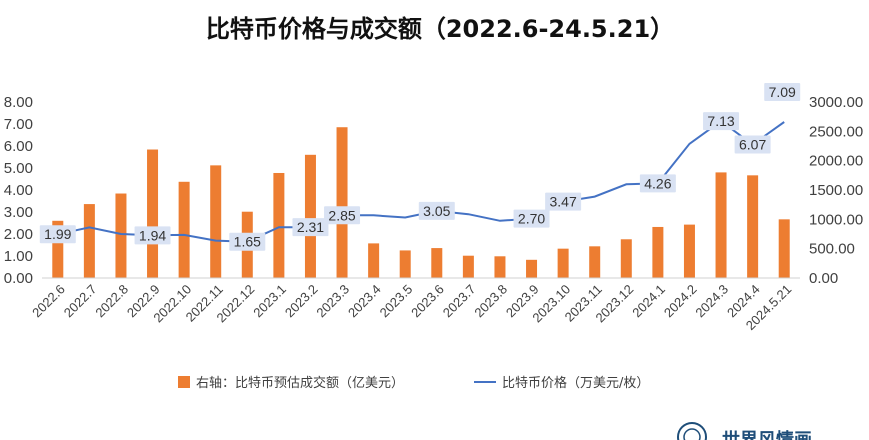 The width and height of the screenshot is (869, 440). I want to click on data-label: 3.47, so click(563, 202).